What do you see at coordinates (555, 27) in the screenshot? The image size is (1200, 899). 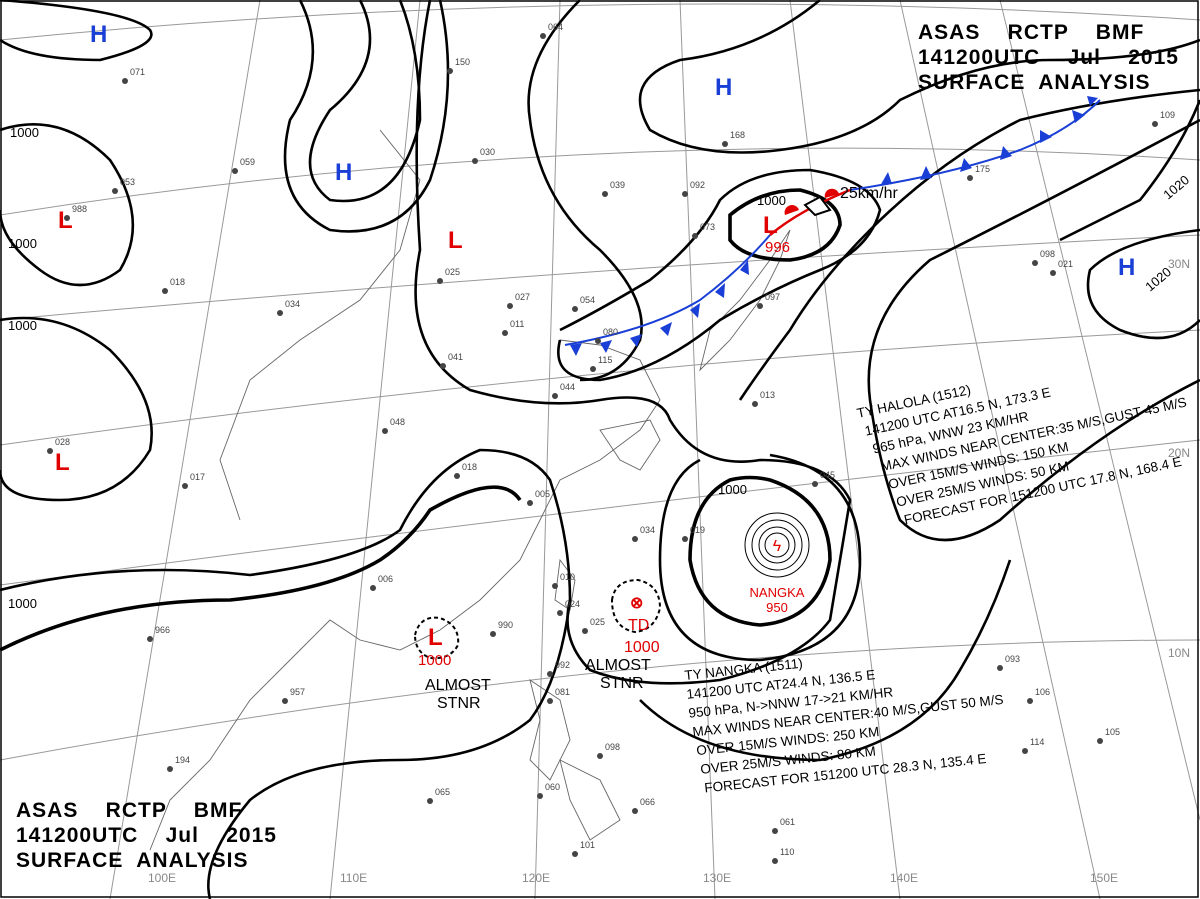 I see `station-pressure: 064` at bounding box center [555, 27].